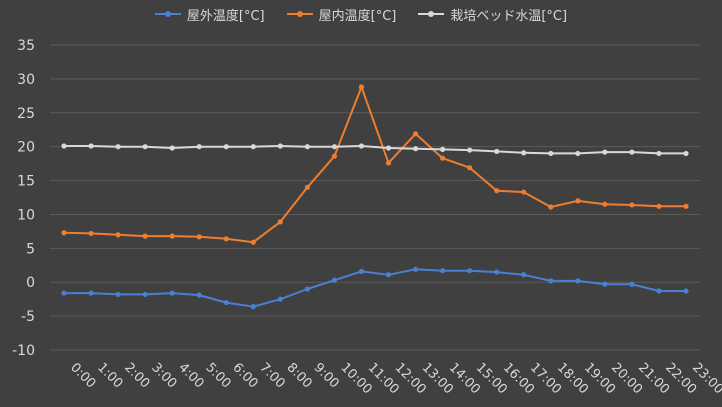 This screenshot has width=722, height=407. Describe the element at coordinates (82, 375) in the screenshot. I see `x-tick-label: 0:00` at that location.